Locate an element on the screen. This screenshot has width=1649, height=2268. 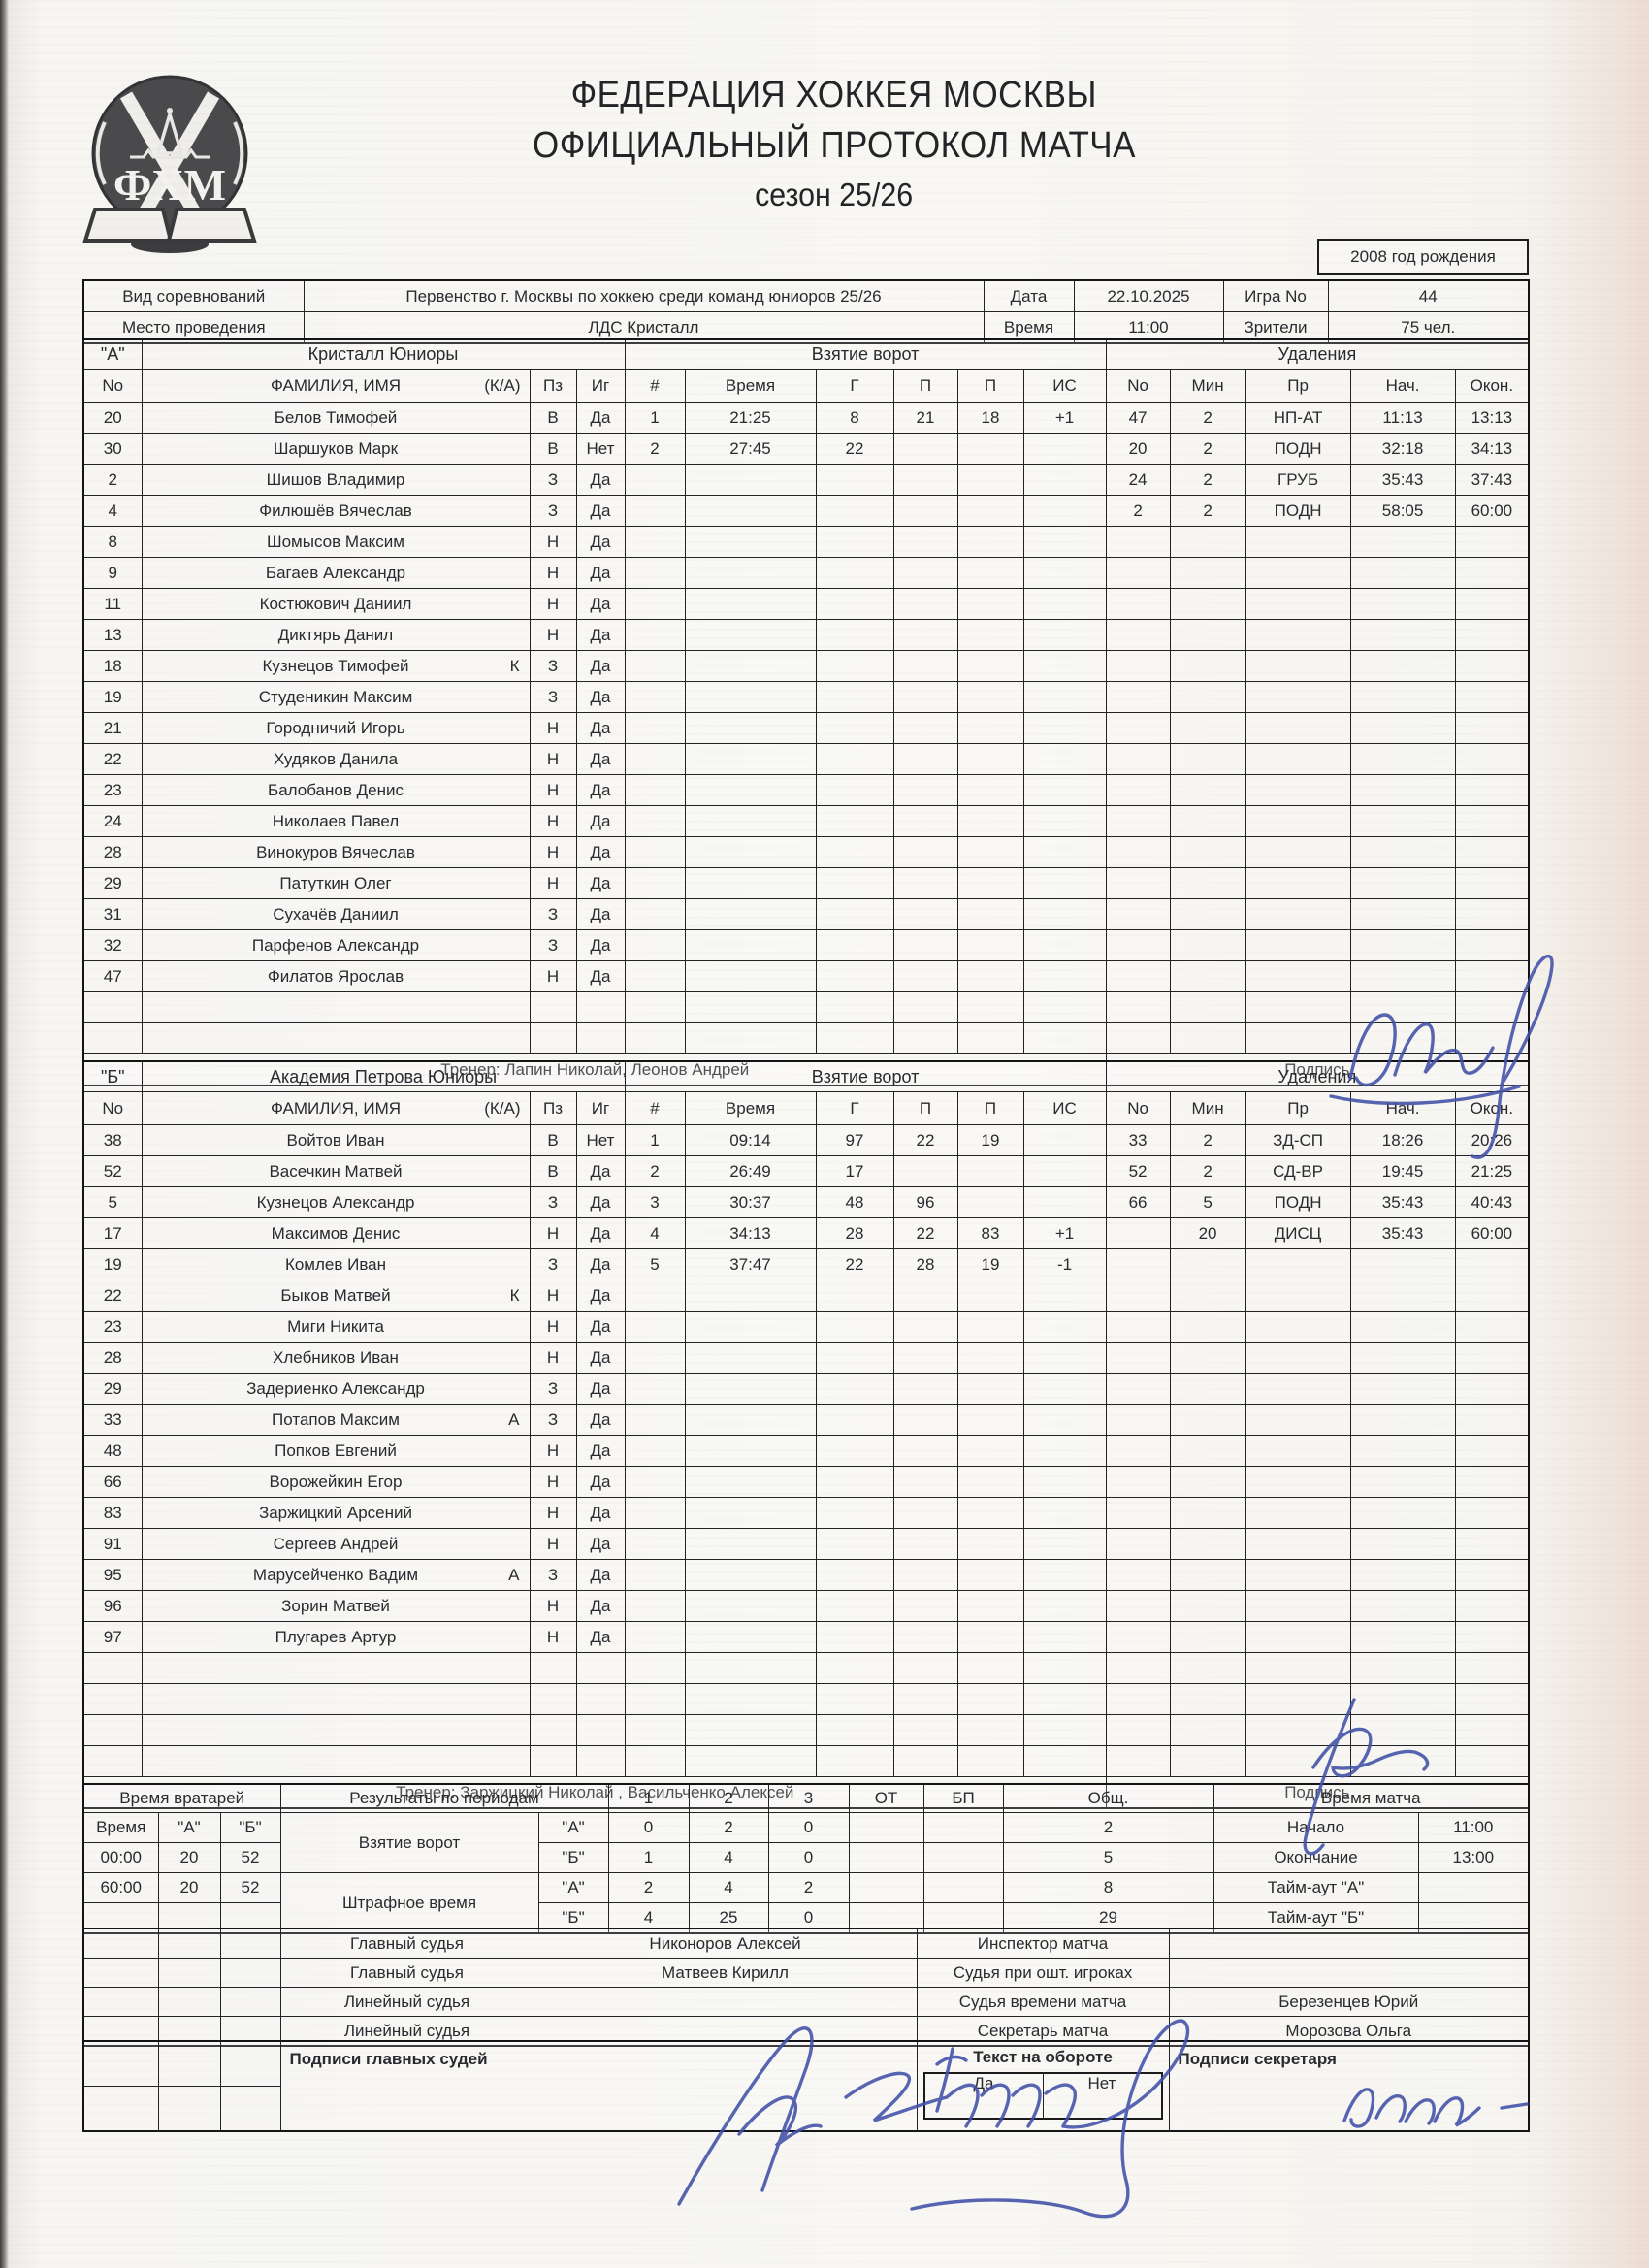
penalty-code: ГРУБ is located at coordinates (1298, 480).